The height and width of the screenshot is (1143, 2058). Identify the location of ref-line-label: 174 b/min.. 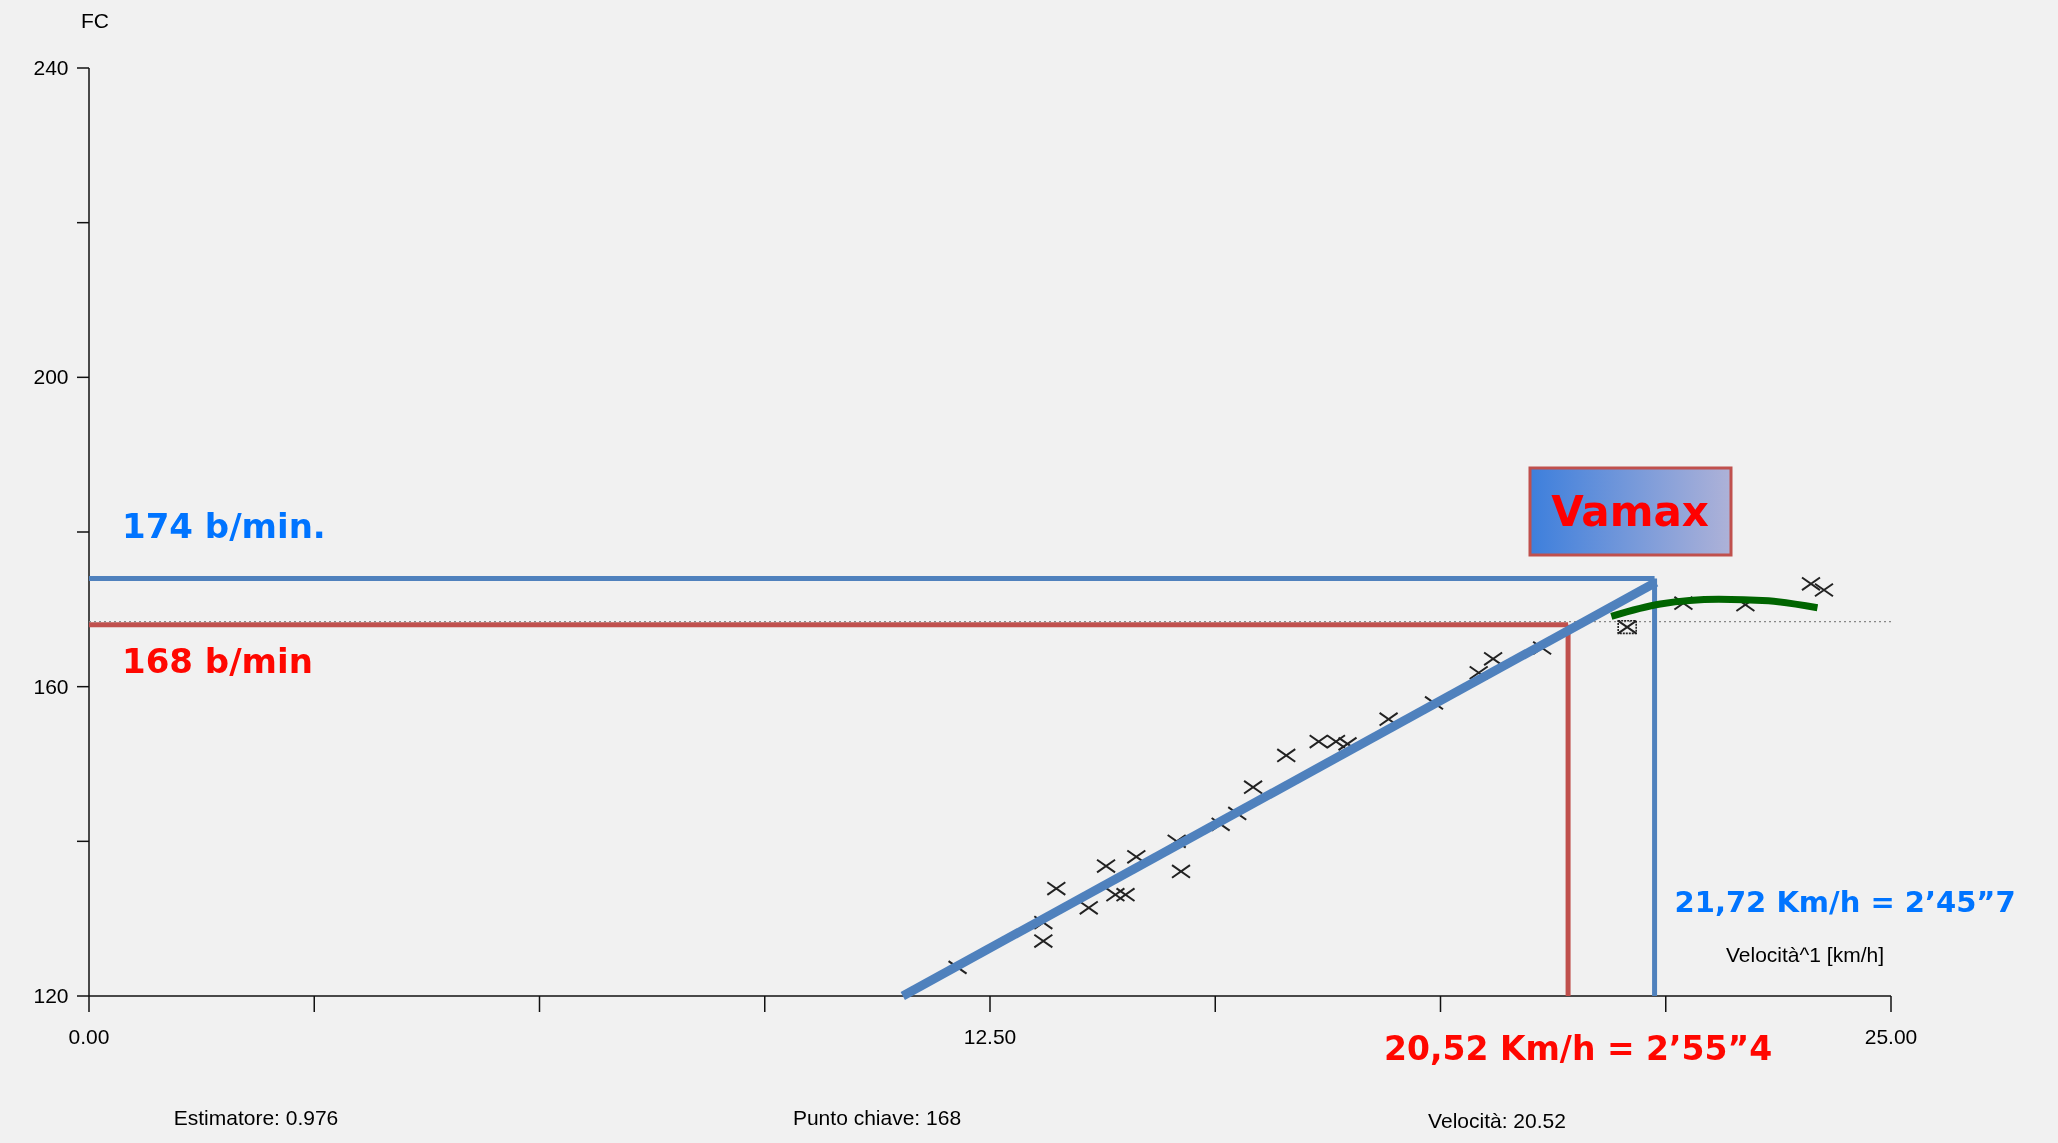
(224, 526).